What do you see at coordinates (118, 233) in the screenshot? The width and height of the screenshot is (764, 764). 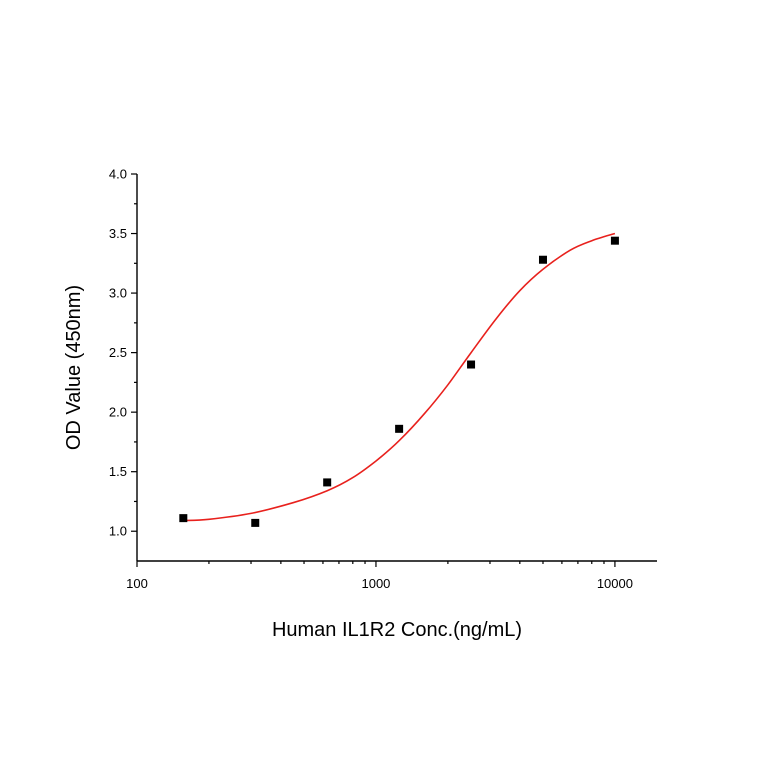 I see `y-tick-label: 3.5` at bounding box center [118, 233].